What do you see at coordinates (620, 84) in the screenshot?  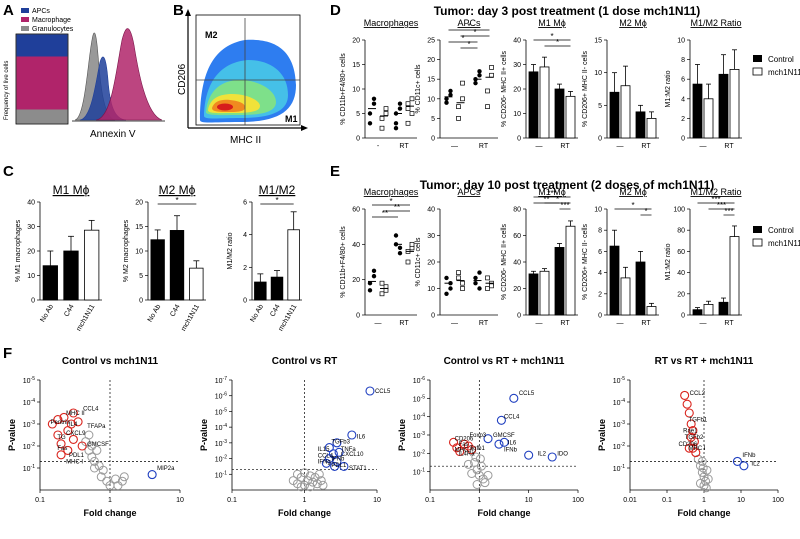 I see `chart-d4: 0 5 10 15 % CD206+ MHC II- cells M2 Mϕ — RT` at bounding box center [620, 84].